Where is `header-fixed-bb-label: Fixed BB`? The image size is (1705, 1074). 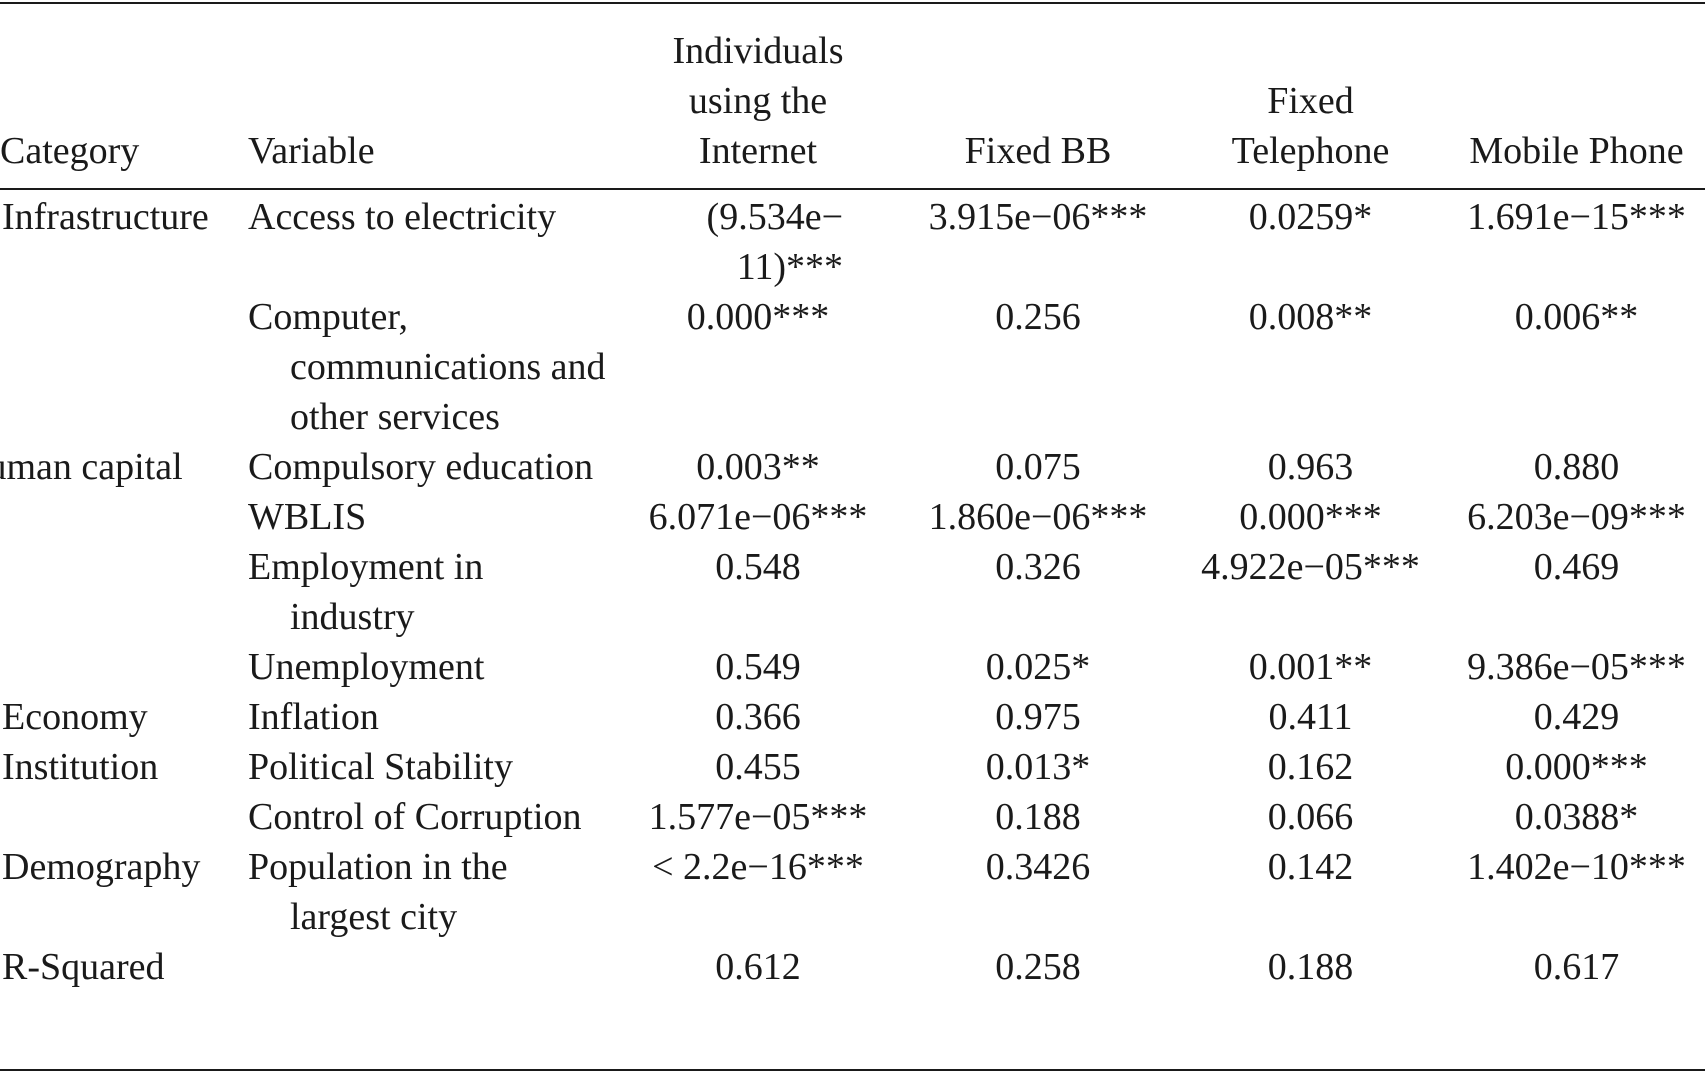
header-fixed-bb-label: Fixed BB is located at coordinates (1038, 151).